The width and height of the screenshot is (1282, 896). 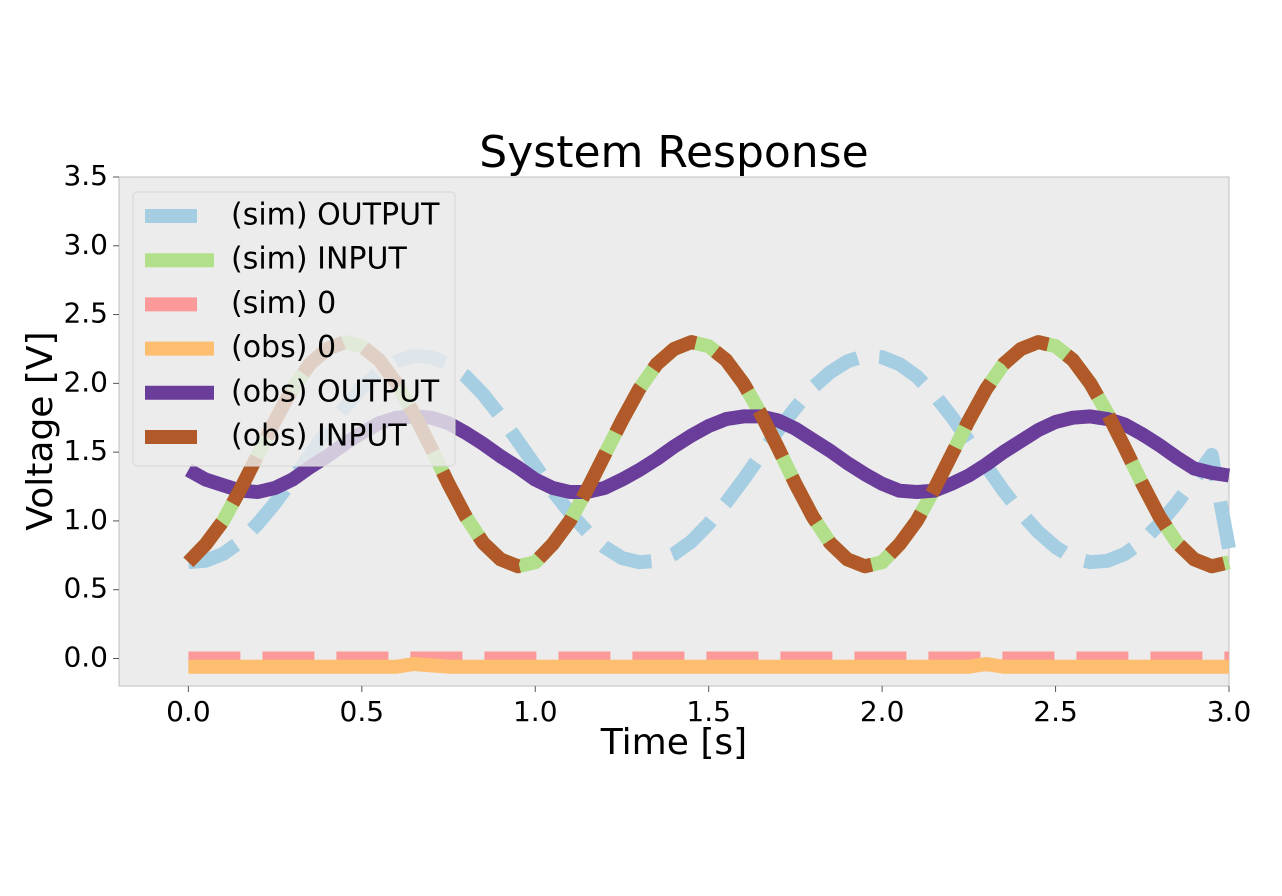 I want to click on y-tick-label-0: 0.0, so click(x=85, y=656).